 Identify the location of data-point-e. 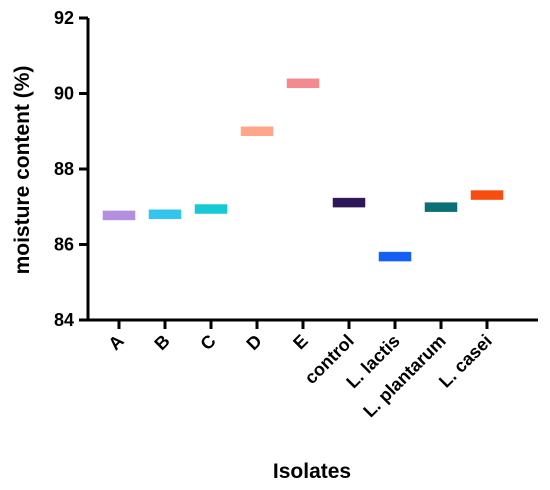
(303, 83).